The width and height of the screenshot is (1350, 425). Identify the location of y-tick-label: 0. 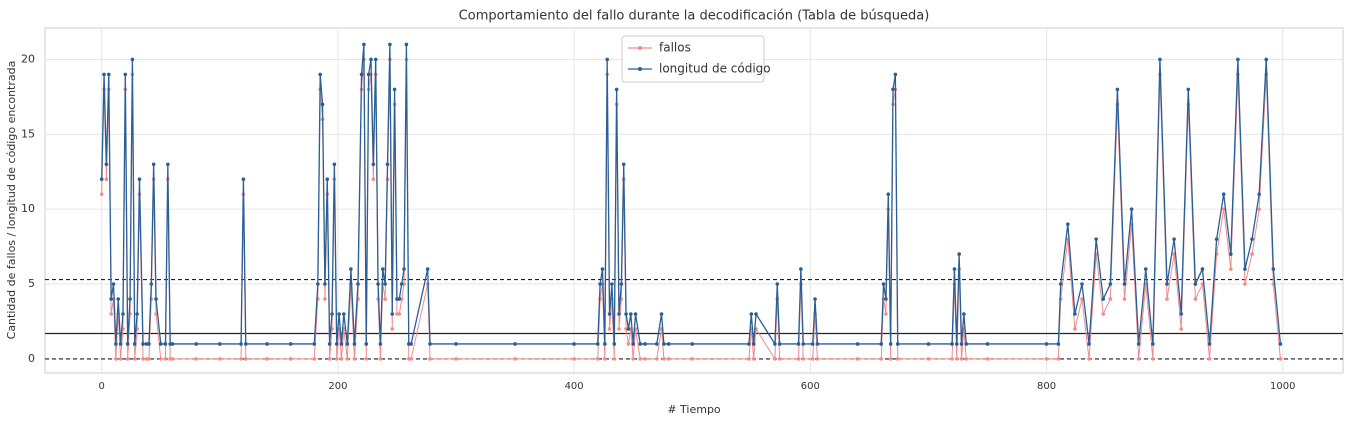
(31, 358).